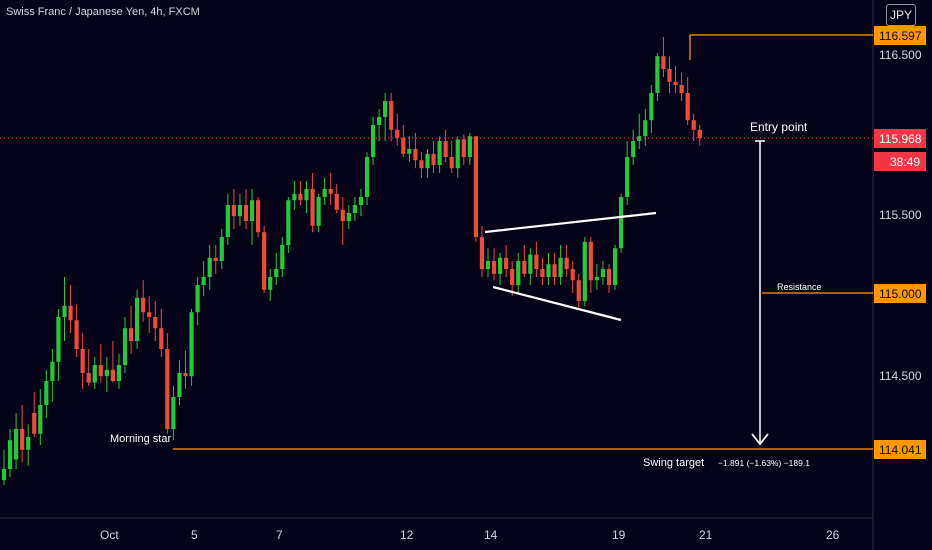  Describe the element at coordinates (900, 161) in the screenshot. I see `countdown-tag: 38:49` at that location.